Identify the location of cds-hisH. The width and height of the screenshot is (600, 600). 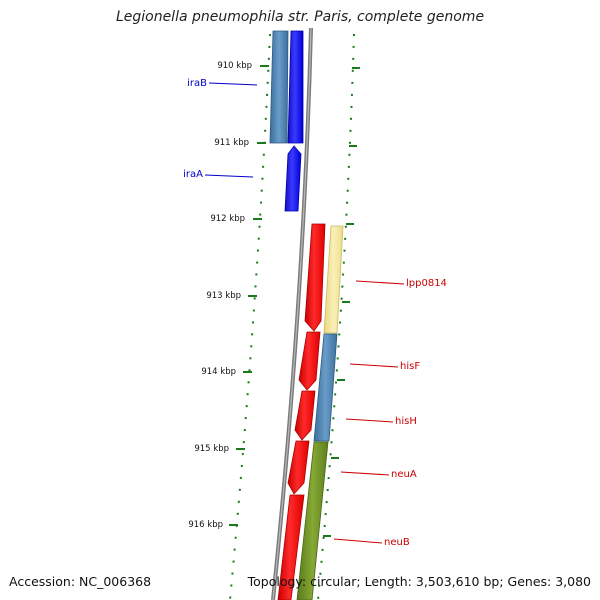
(305, 415).